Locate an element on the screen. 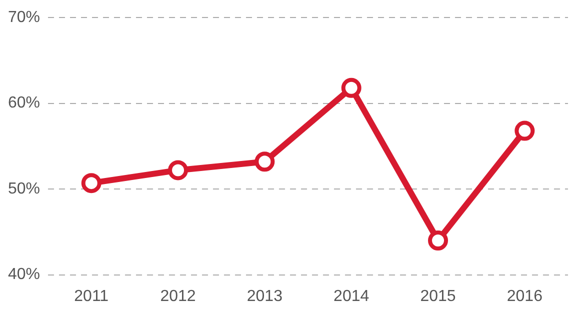 This screenshot has width=580, height=322. x-tick-label: 2015 is located at coordinates (438, 296).